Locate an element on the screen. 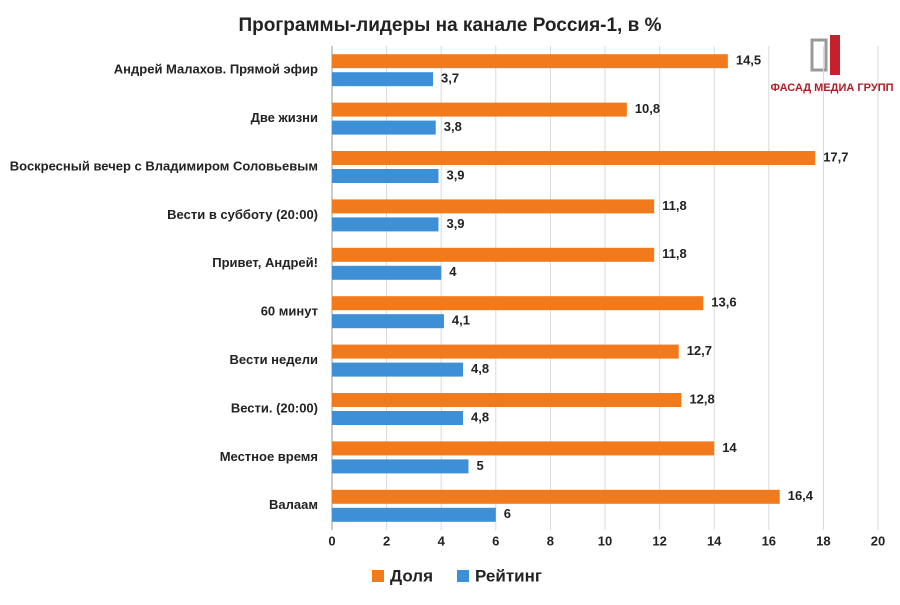  x-tick-label: 18 is located at coordinates (823, 540).